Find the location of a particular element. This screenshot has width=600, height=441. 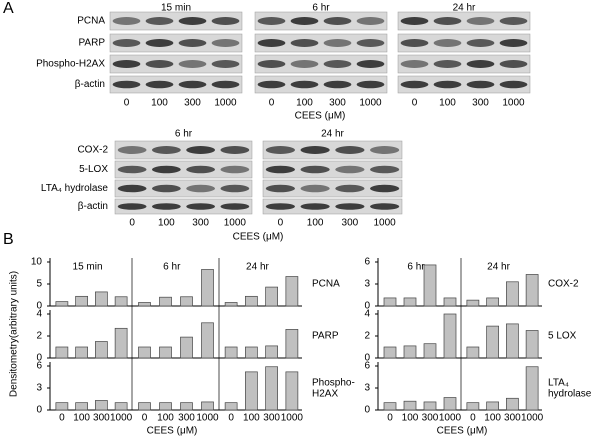

y-tick-label: 3 is located at coordinates (39, 388).